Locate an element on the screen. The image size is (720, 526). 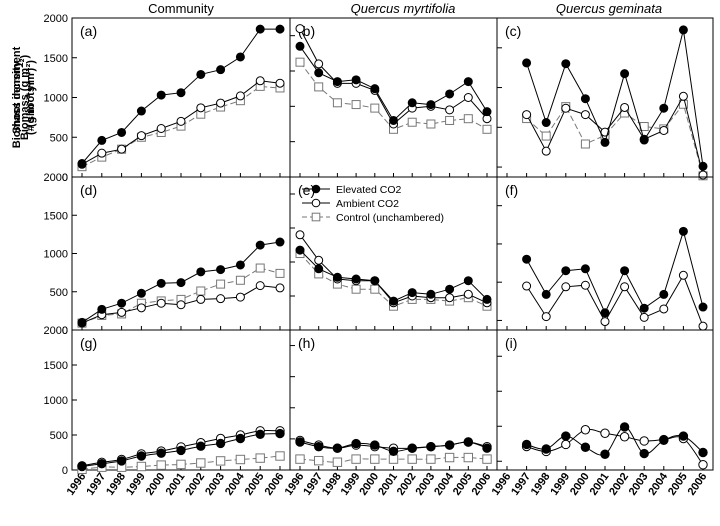
y-tick-label: 500 is located at coordinates (59, 138).